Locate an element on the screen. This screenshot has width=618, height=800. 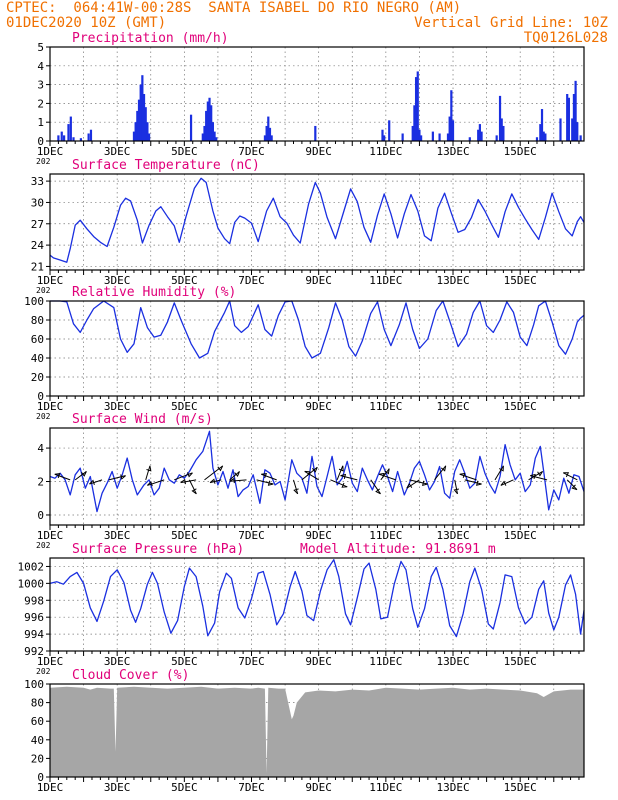
y-tick-label: 27 is located at coordinates (37, 224).